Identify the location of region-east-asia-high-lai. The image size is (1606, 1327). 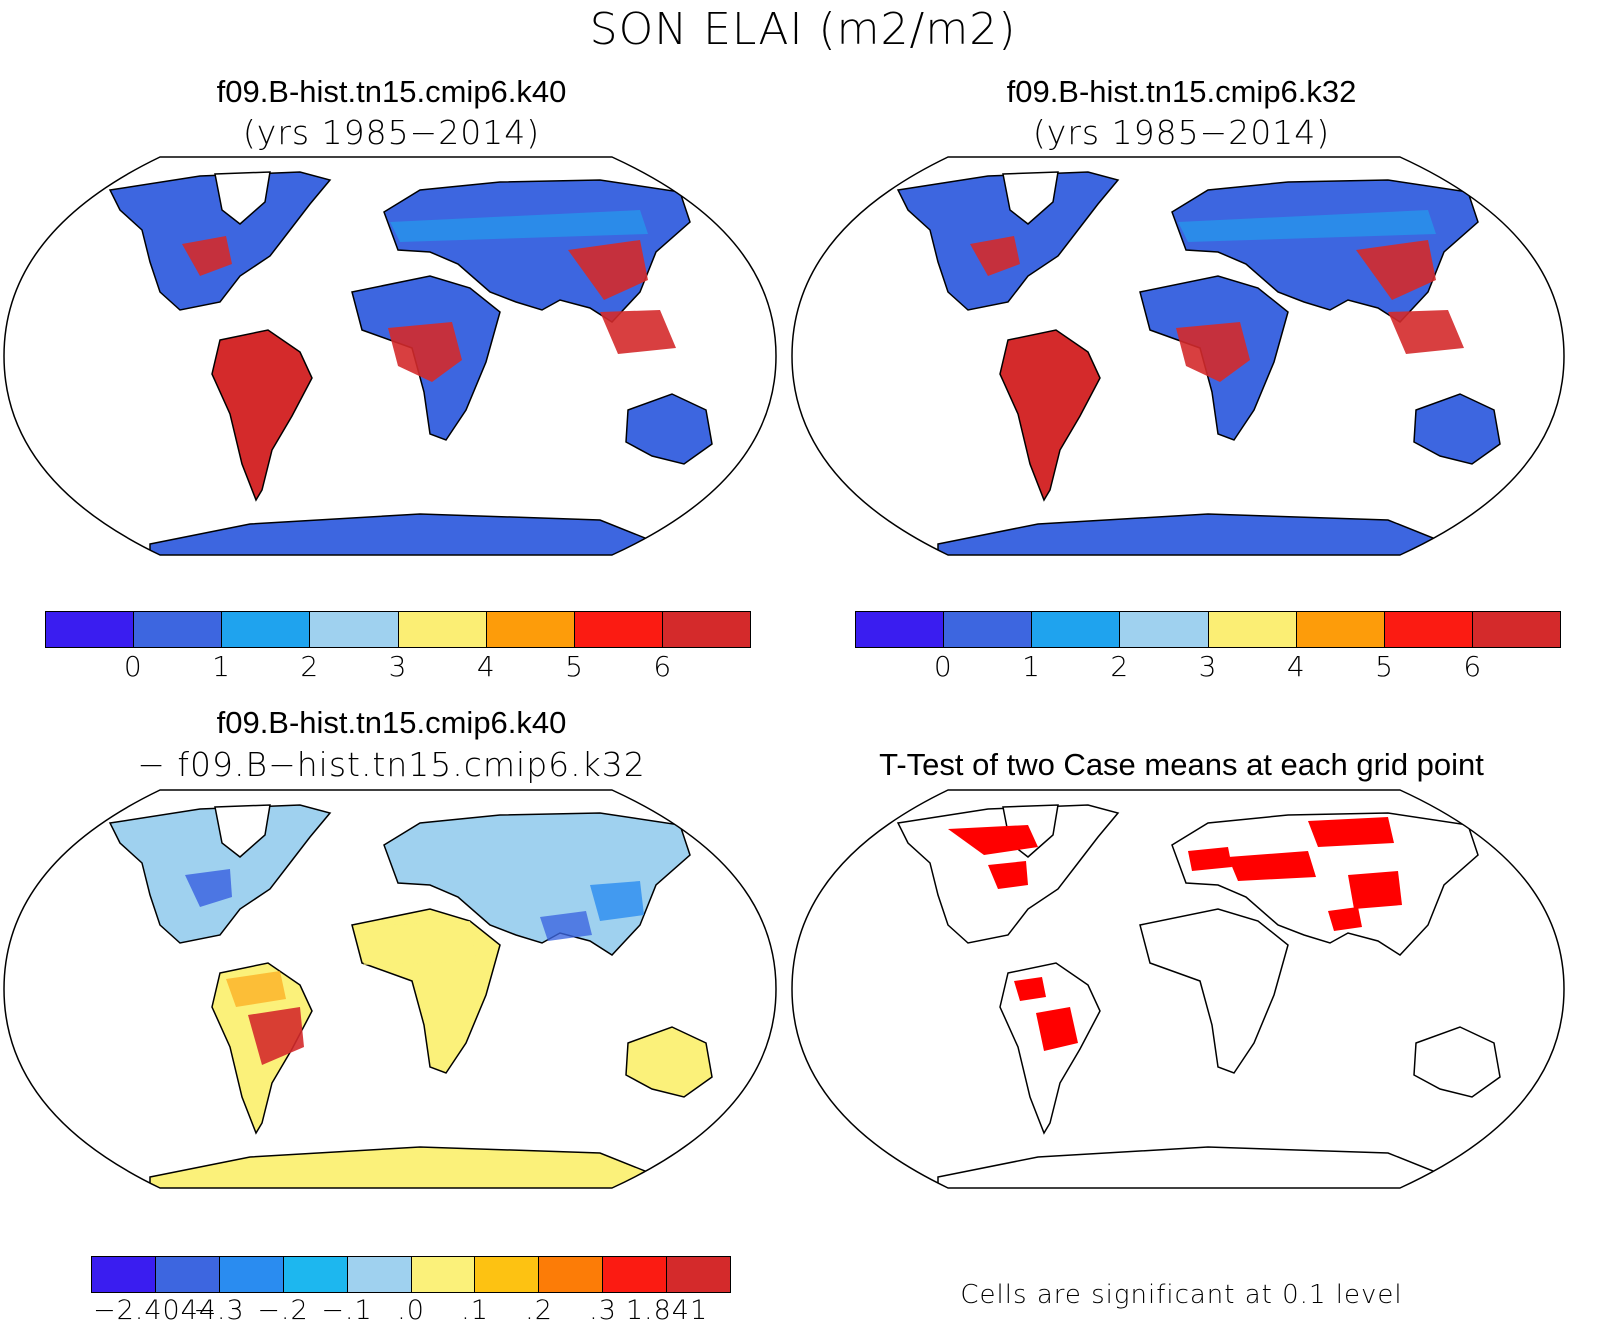
(608, 270).